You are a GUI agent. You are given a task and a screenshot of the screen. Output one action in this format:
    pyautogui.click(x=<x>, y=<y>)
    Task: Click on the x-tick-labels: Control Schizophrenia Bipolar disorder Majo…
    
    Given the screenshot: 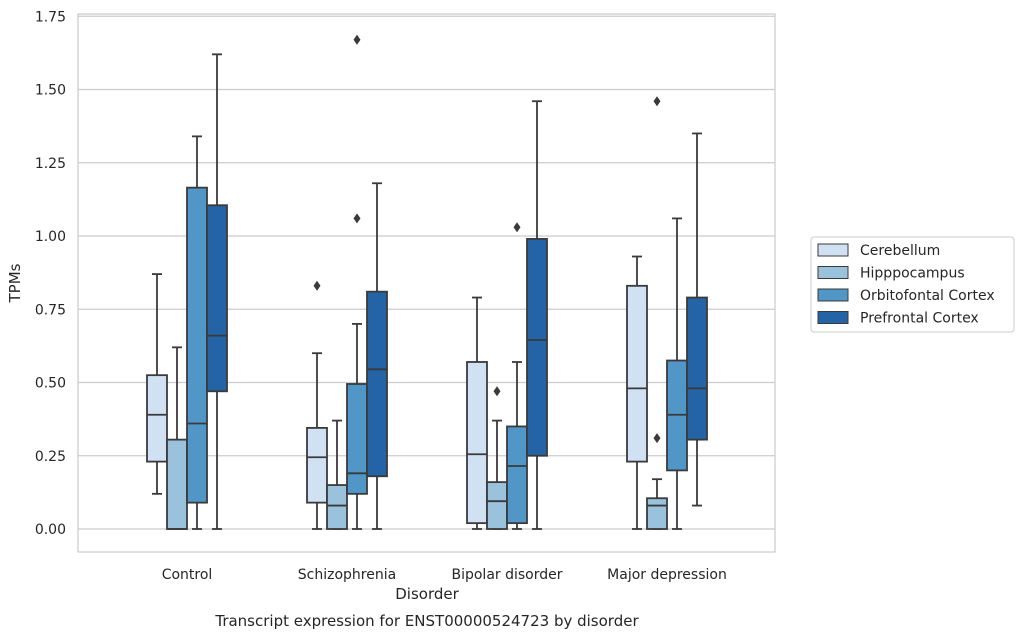 What is the action you would take?
    pyautogui.click(x=444, y=575)
    